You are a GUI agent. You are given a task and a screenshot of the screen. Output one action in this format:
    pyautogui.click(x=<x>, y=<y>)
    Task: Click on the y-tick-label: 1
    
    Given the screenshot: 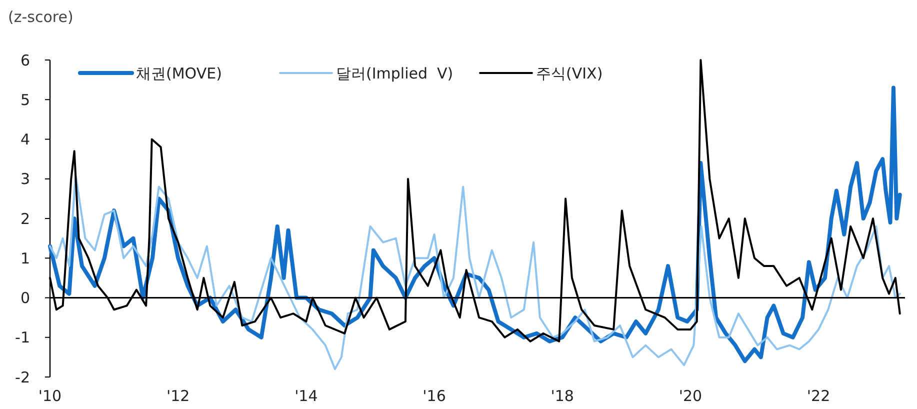 What is the action you would take?
    pyautogui.click(x=25, y=258)
    